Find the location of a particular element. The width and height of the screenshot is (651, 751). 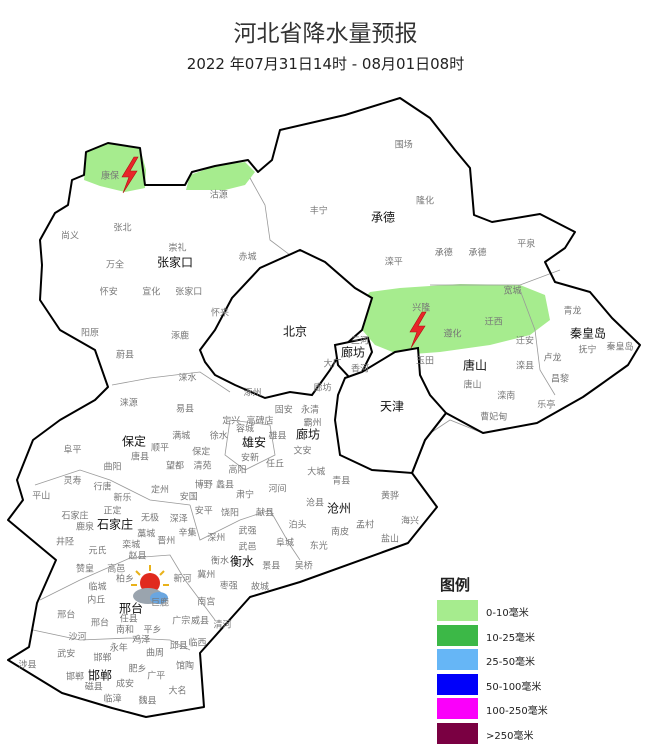

county-label: 黄骅 is located at coordinates (390, 496).